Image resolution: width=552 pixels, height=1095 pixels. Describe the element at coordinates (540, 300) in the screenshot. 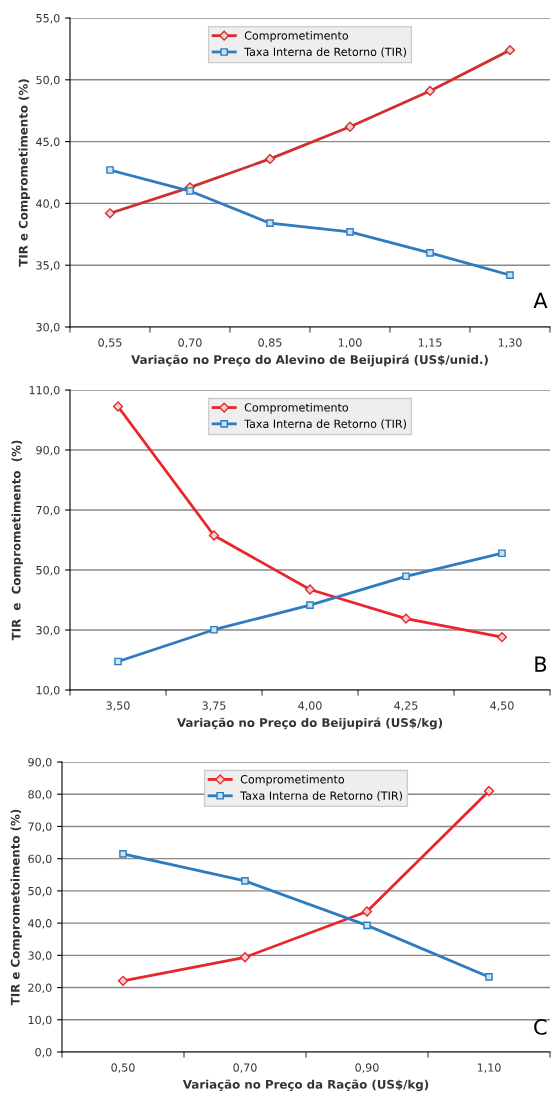

I see `annotation: A` at that location.